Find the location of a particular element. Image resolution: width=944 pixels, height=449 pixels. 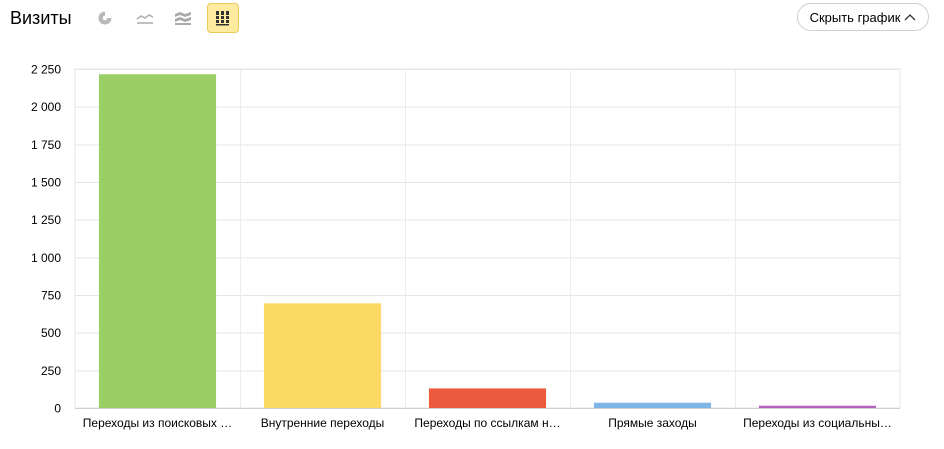

y-tick-label: 1 250 is located at coordinates (46, 220).